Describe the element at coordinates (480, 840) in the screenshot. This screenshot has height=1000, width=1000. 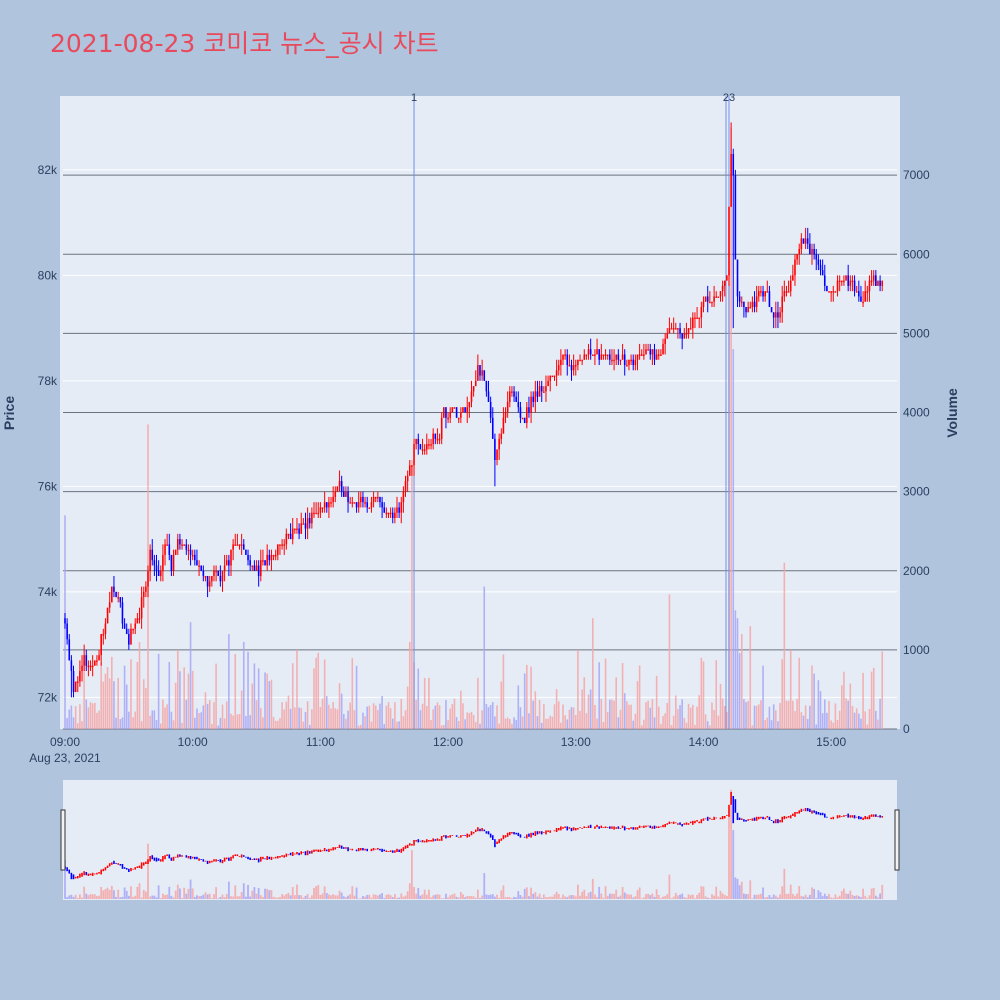
I see `range-slider` at that location.